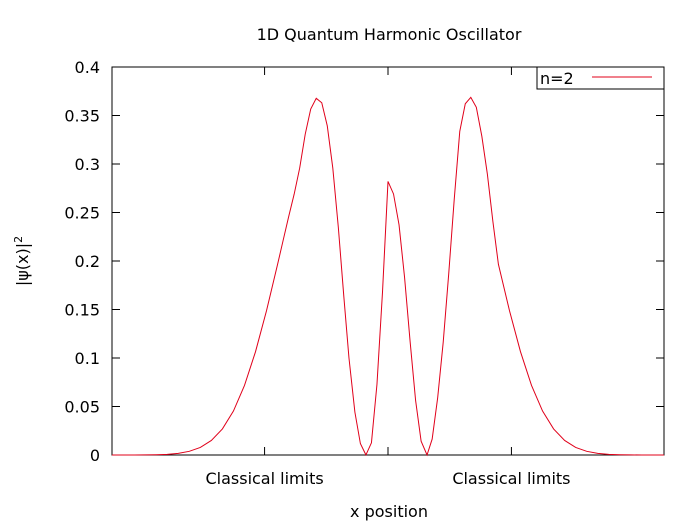 The image size is (700, 525). What do you see at coordinates (82, 213) in the screenshot?
I see `y-tick-label: 0.25` at bounding box center [82, 213].